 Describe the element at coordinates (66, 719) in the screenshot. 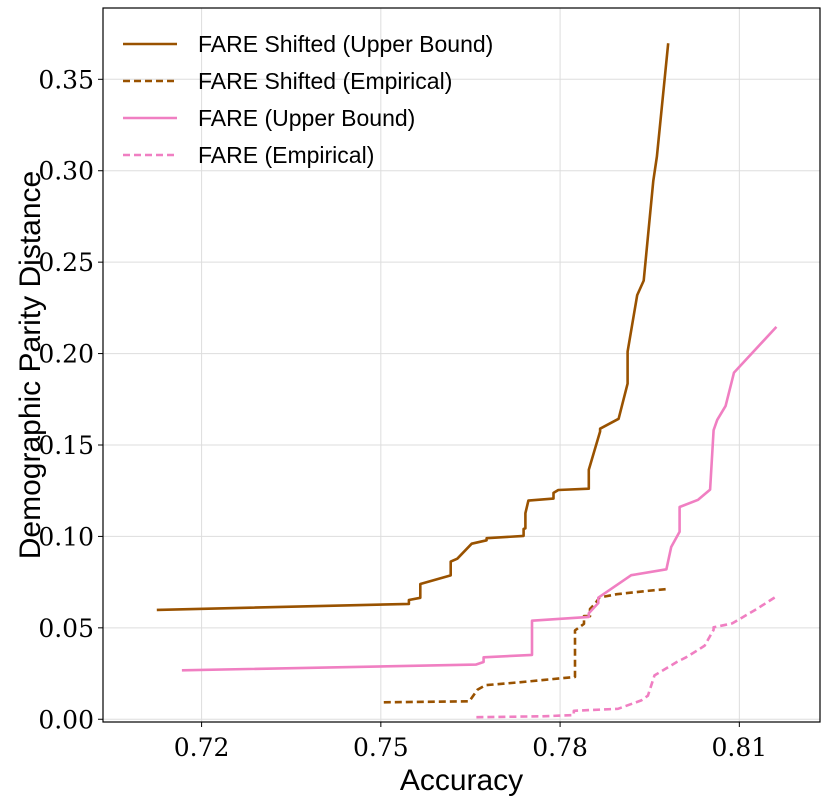

I see `y-tick-label: 0.00` at that location.